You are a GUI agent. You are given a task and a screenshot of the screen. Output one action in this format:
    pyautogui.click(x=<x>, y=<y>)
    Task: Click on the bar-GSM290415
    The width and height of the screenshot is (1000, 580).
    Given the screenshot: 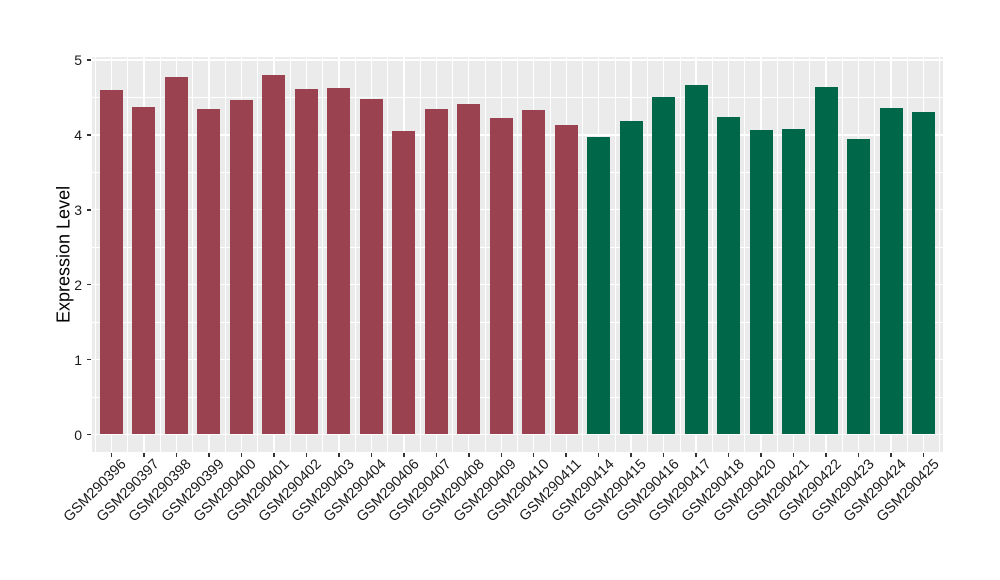 What is the action you would take?
    pyautogui.click(x=631, y=278)
    